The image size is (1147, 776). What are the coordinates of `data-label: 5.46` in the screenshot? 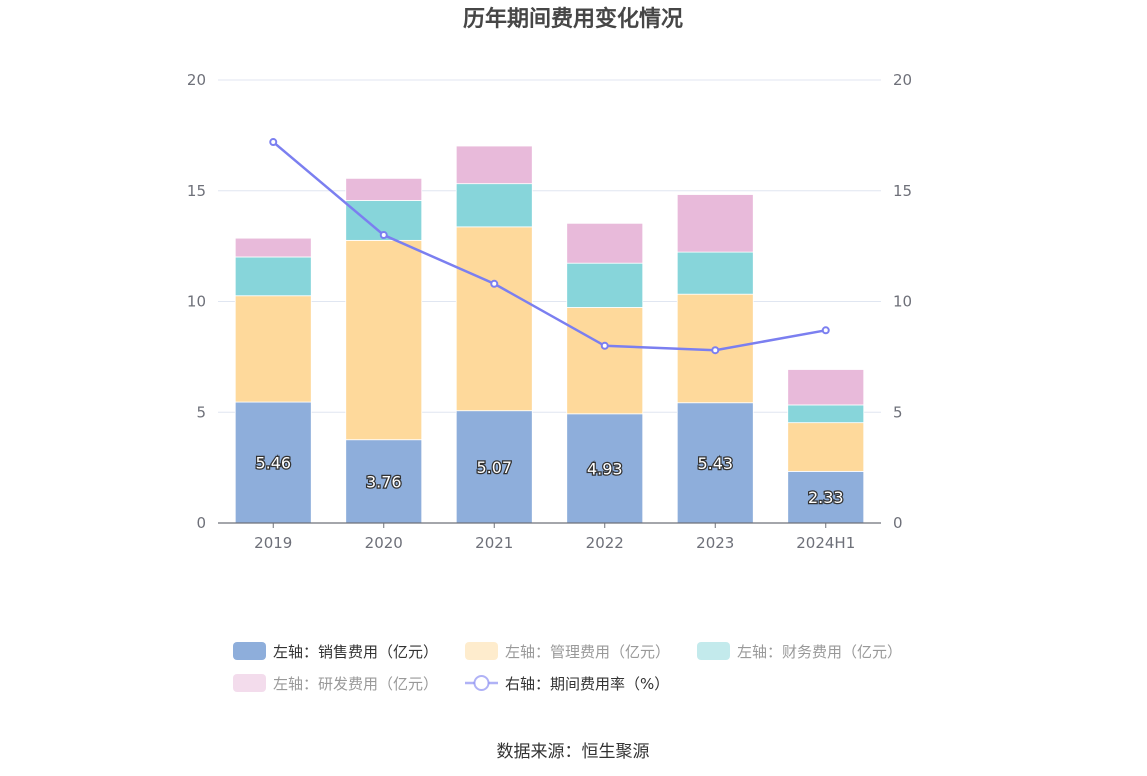 It's located at (273, 463).